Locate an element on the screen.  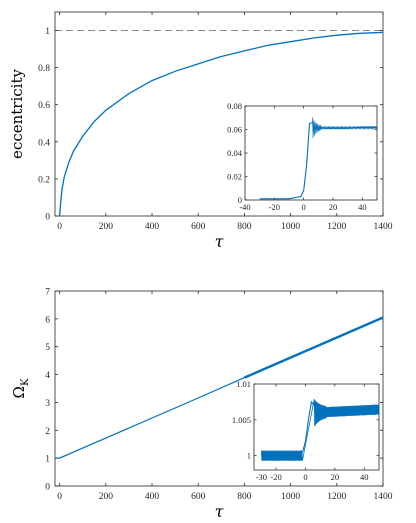
y-axis-label: eccentricity is located at coordinates (17, 114).